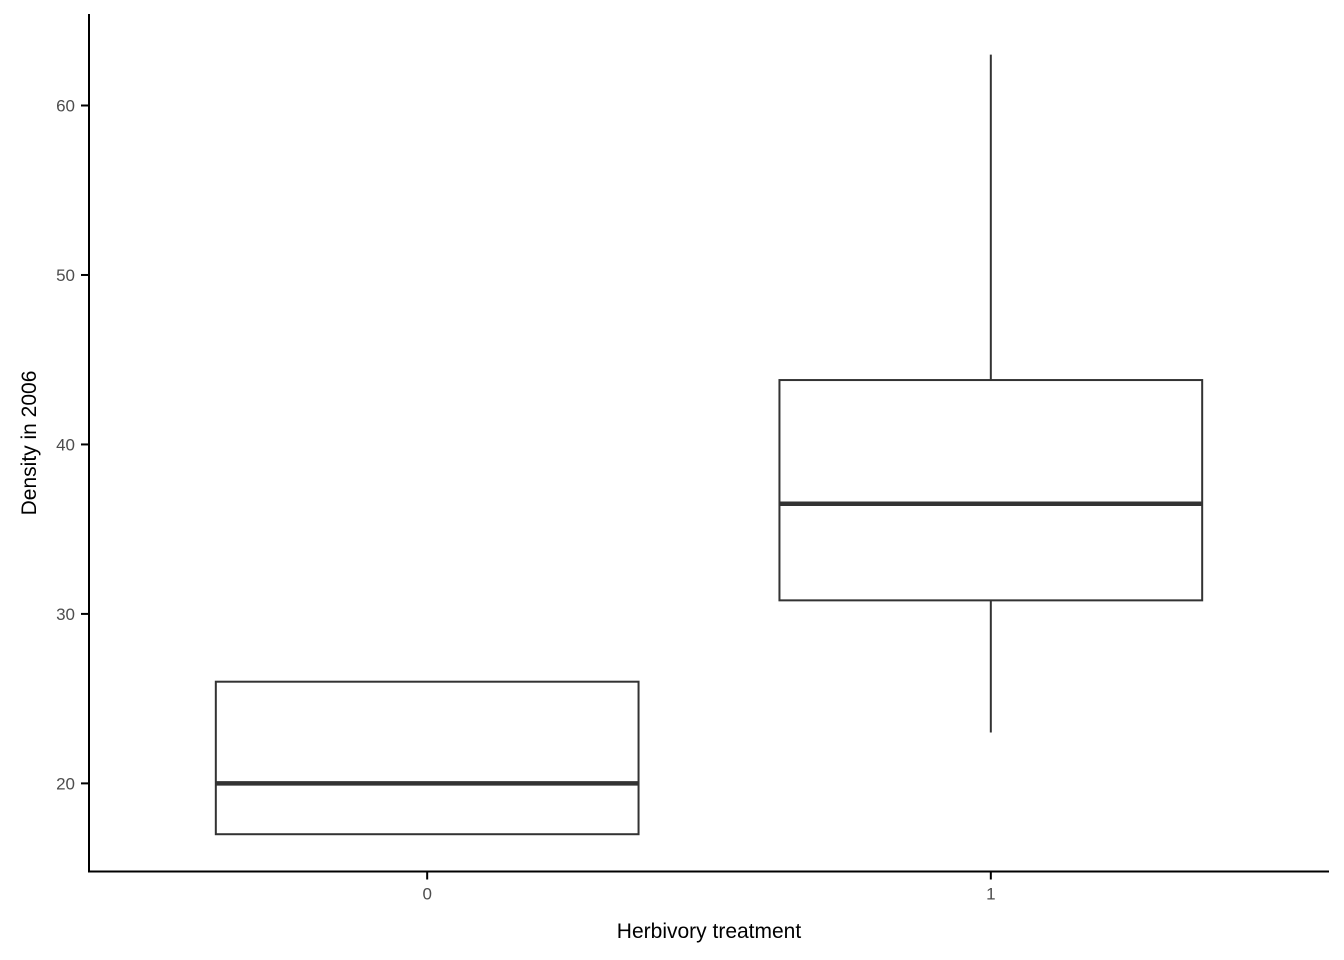 Image resolution: width=1344 pixels, height=960 pixels. What do you see at coordinates (709, 931) in the screenshot?
I see `x-axis-title: Herbivory treatment` at bounding box center [709, 931].